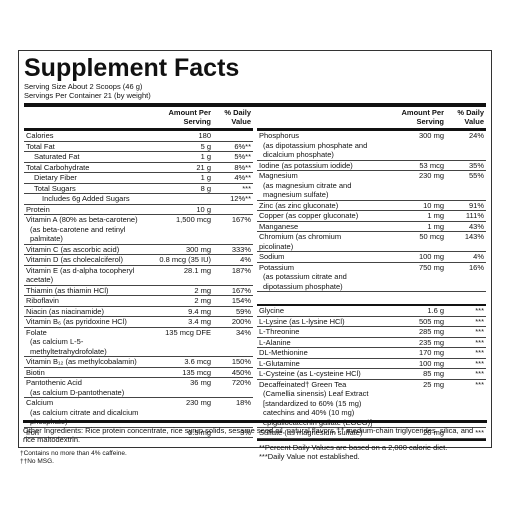  Describe the element at coordinates (316, 353) in the screenshot. I see `nutrient-cell: DL-Methionine` at that location.